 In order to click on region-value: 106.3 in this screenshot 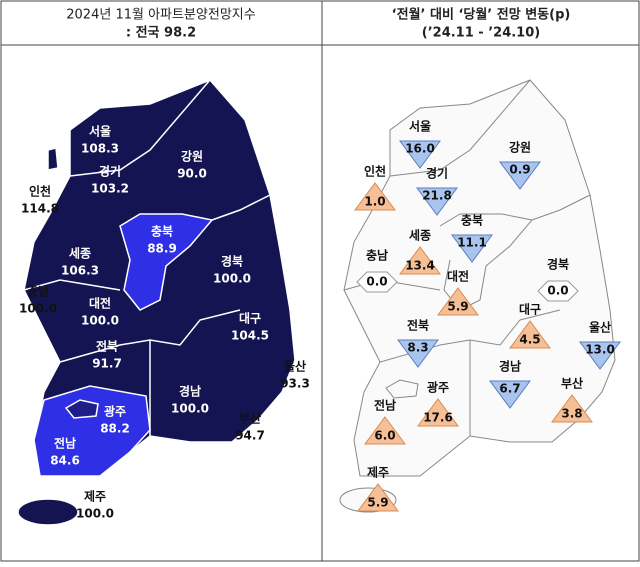, I will do `click(80, 271)`.